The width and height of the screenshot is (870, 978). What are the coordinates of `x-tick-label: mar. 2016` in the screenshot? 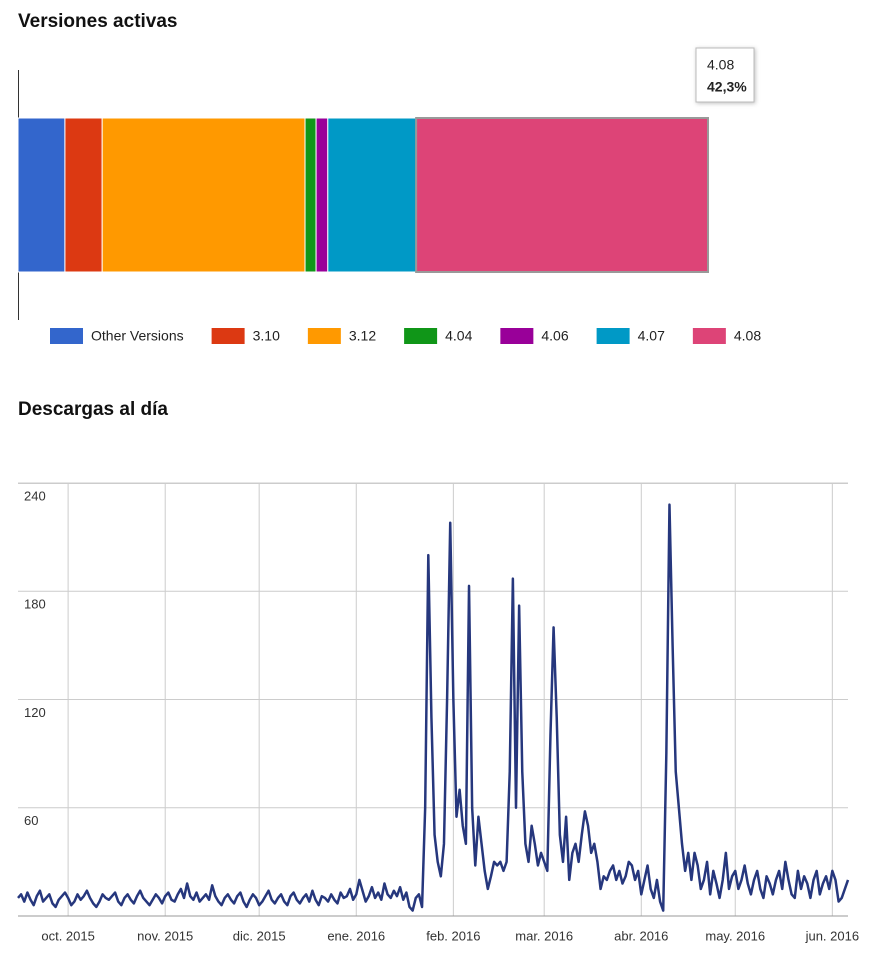 It's located at (544, 935).